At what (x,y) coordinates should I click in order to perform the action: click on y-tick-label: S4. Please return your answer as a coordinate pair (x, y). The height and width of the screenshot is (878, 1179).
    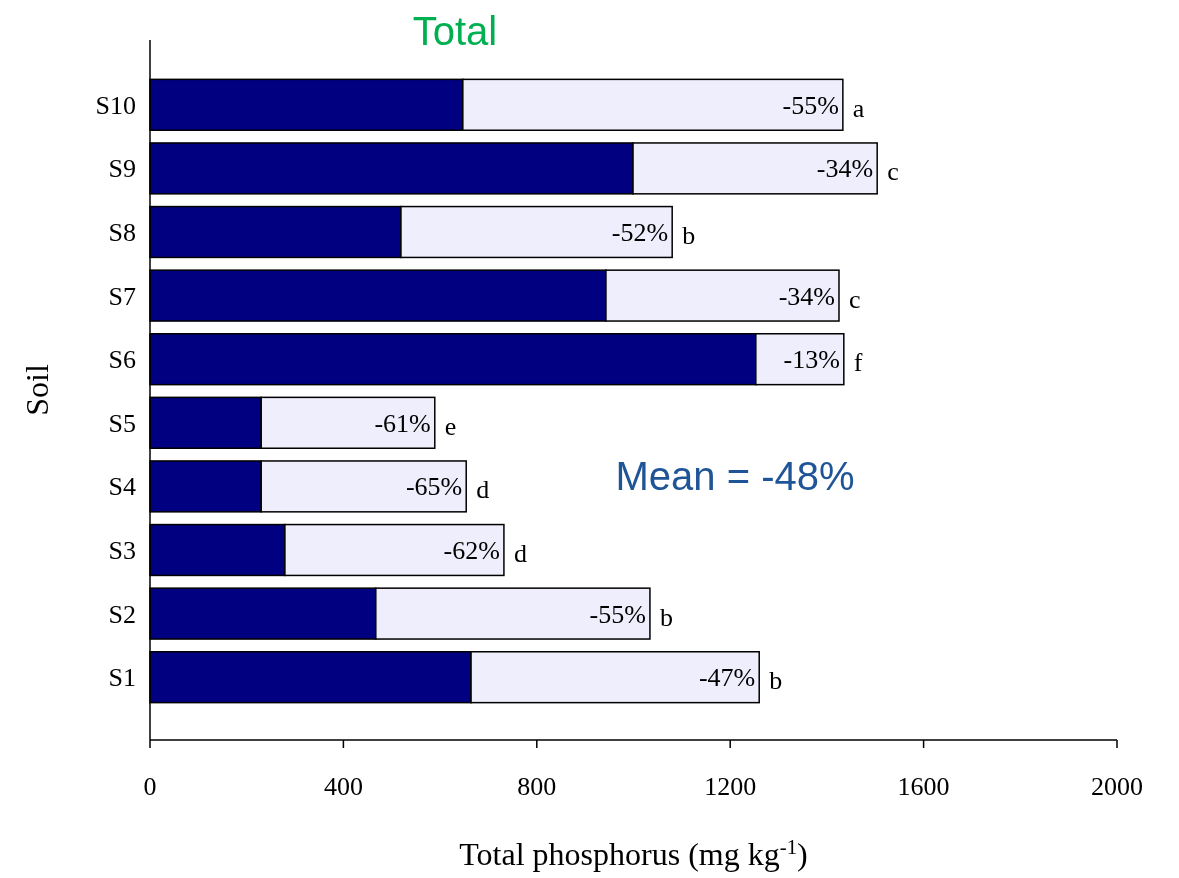
    Looking at the image, I should click on (122, 487).